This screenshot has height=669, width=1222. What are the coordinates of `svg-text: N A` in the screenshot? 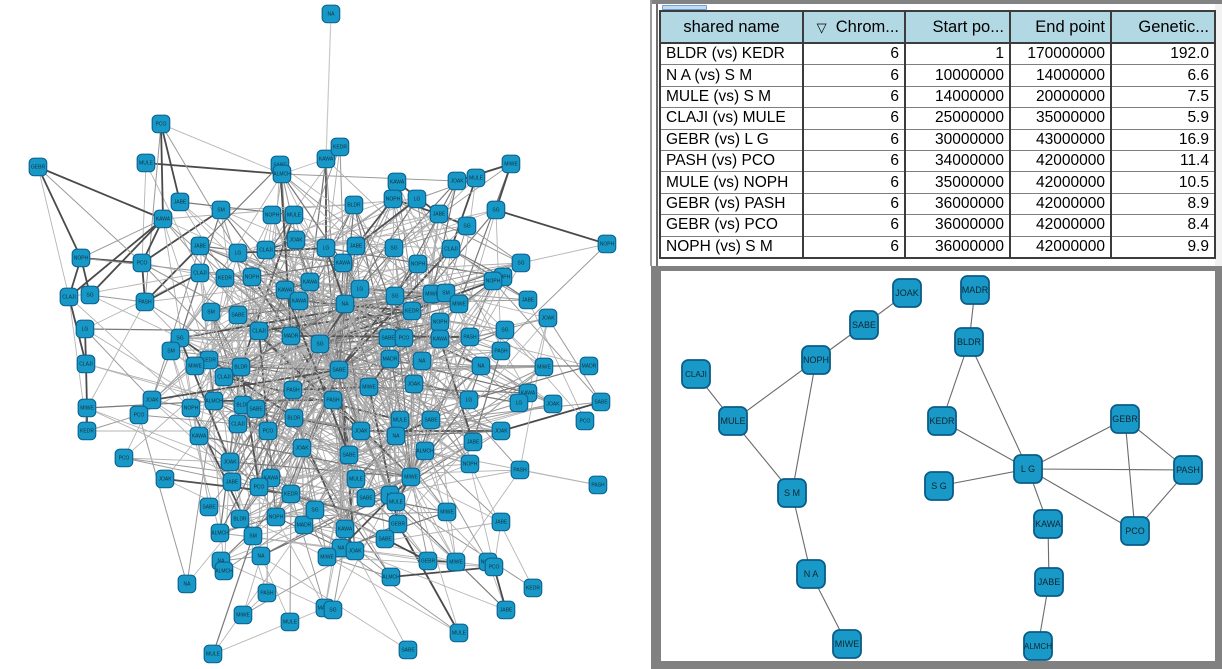 It's located at (811, 574).